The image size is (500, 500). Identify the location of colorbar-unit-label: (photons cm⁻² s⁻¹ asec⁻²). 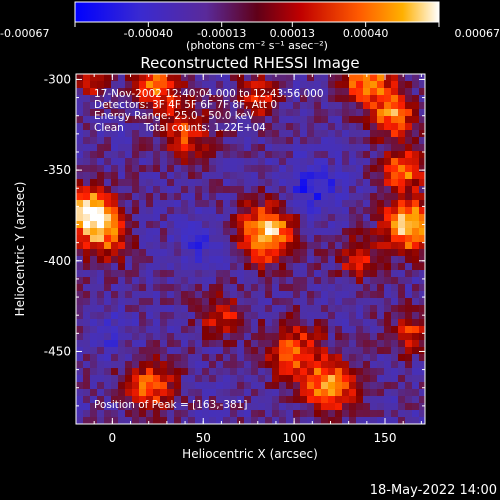
(257, 45).